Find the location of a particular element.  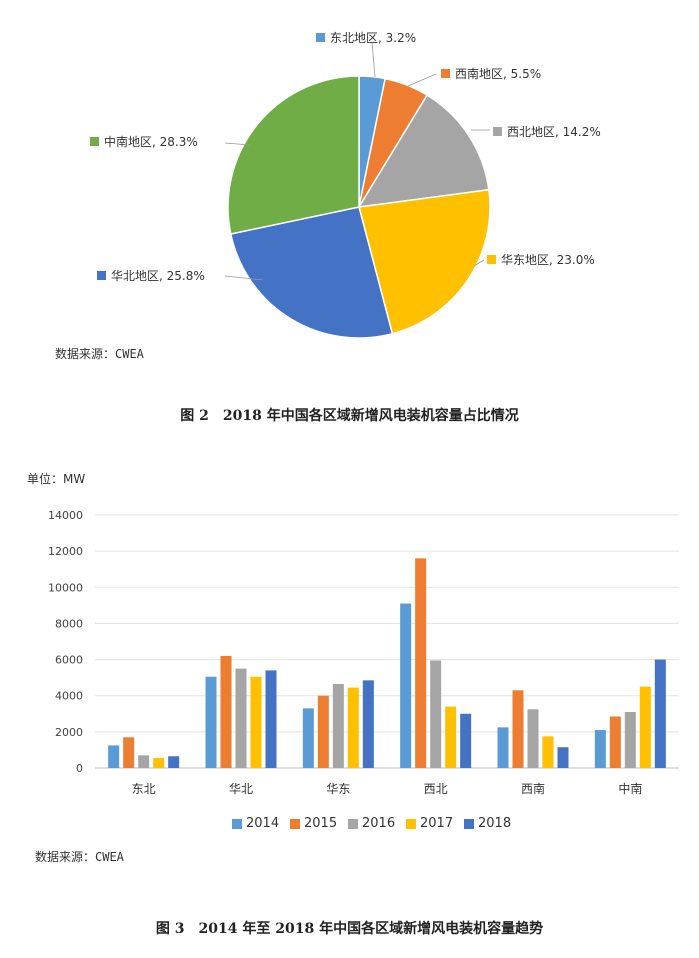

bar-caption: 图 3 2014 年至 2018 年中国各区域新增风电装机容量趋势 is located at coordinates (349, 929).